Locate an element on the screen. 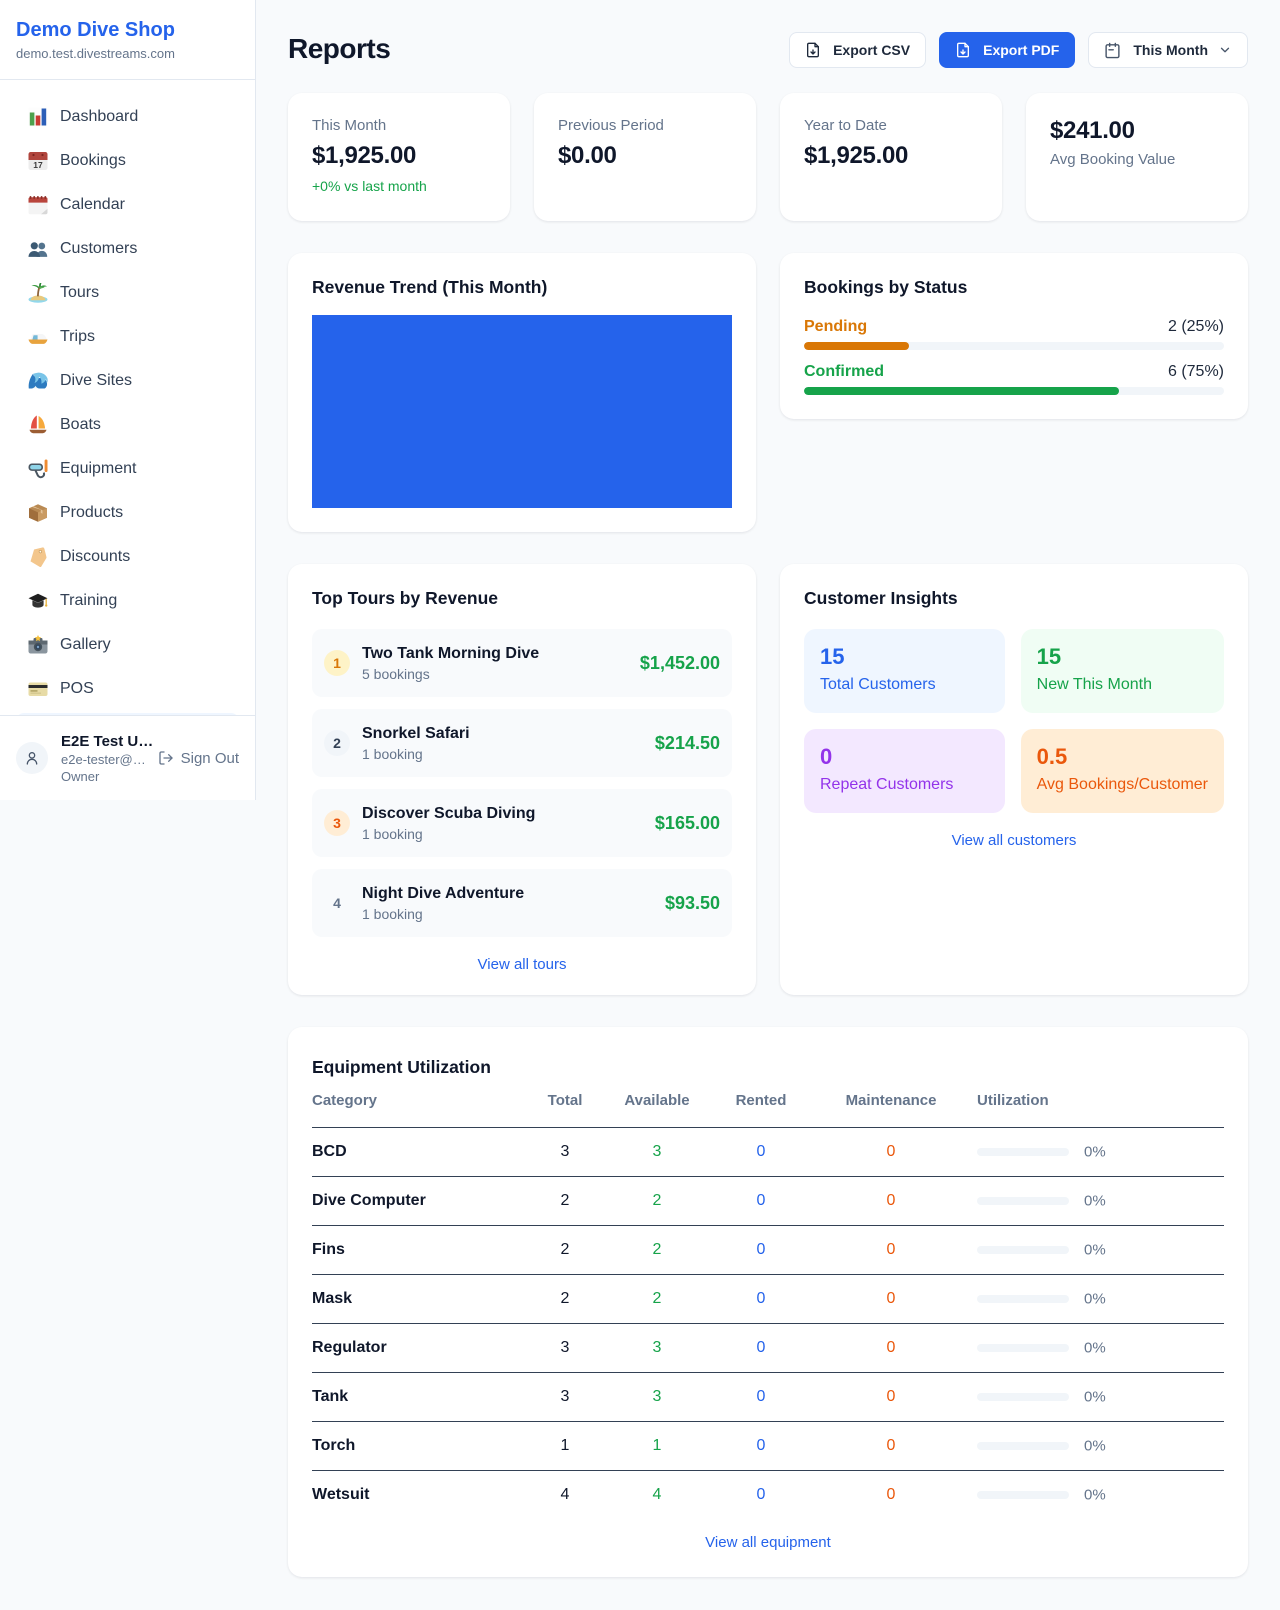  svg-text: 17 is located at coordinates (38, 165).